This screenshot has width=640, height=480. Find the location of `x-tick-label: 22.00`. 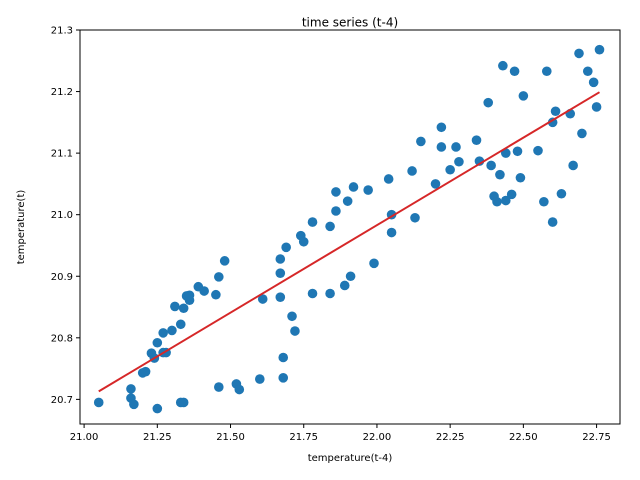

x-tick-label: 22.00 is located at coordinates (377, 437).